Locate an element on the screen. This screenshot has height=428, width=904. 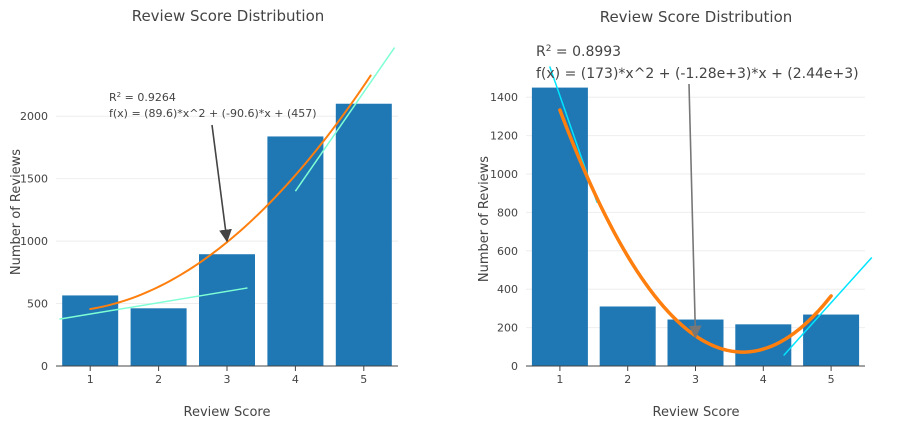
chart-left-x-axis-label: Review Score is located at coordinates (227, 412).